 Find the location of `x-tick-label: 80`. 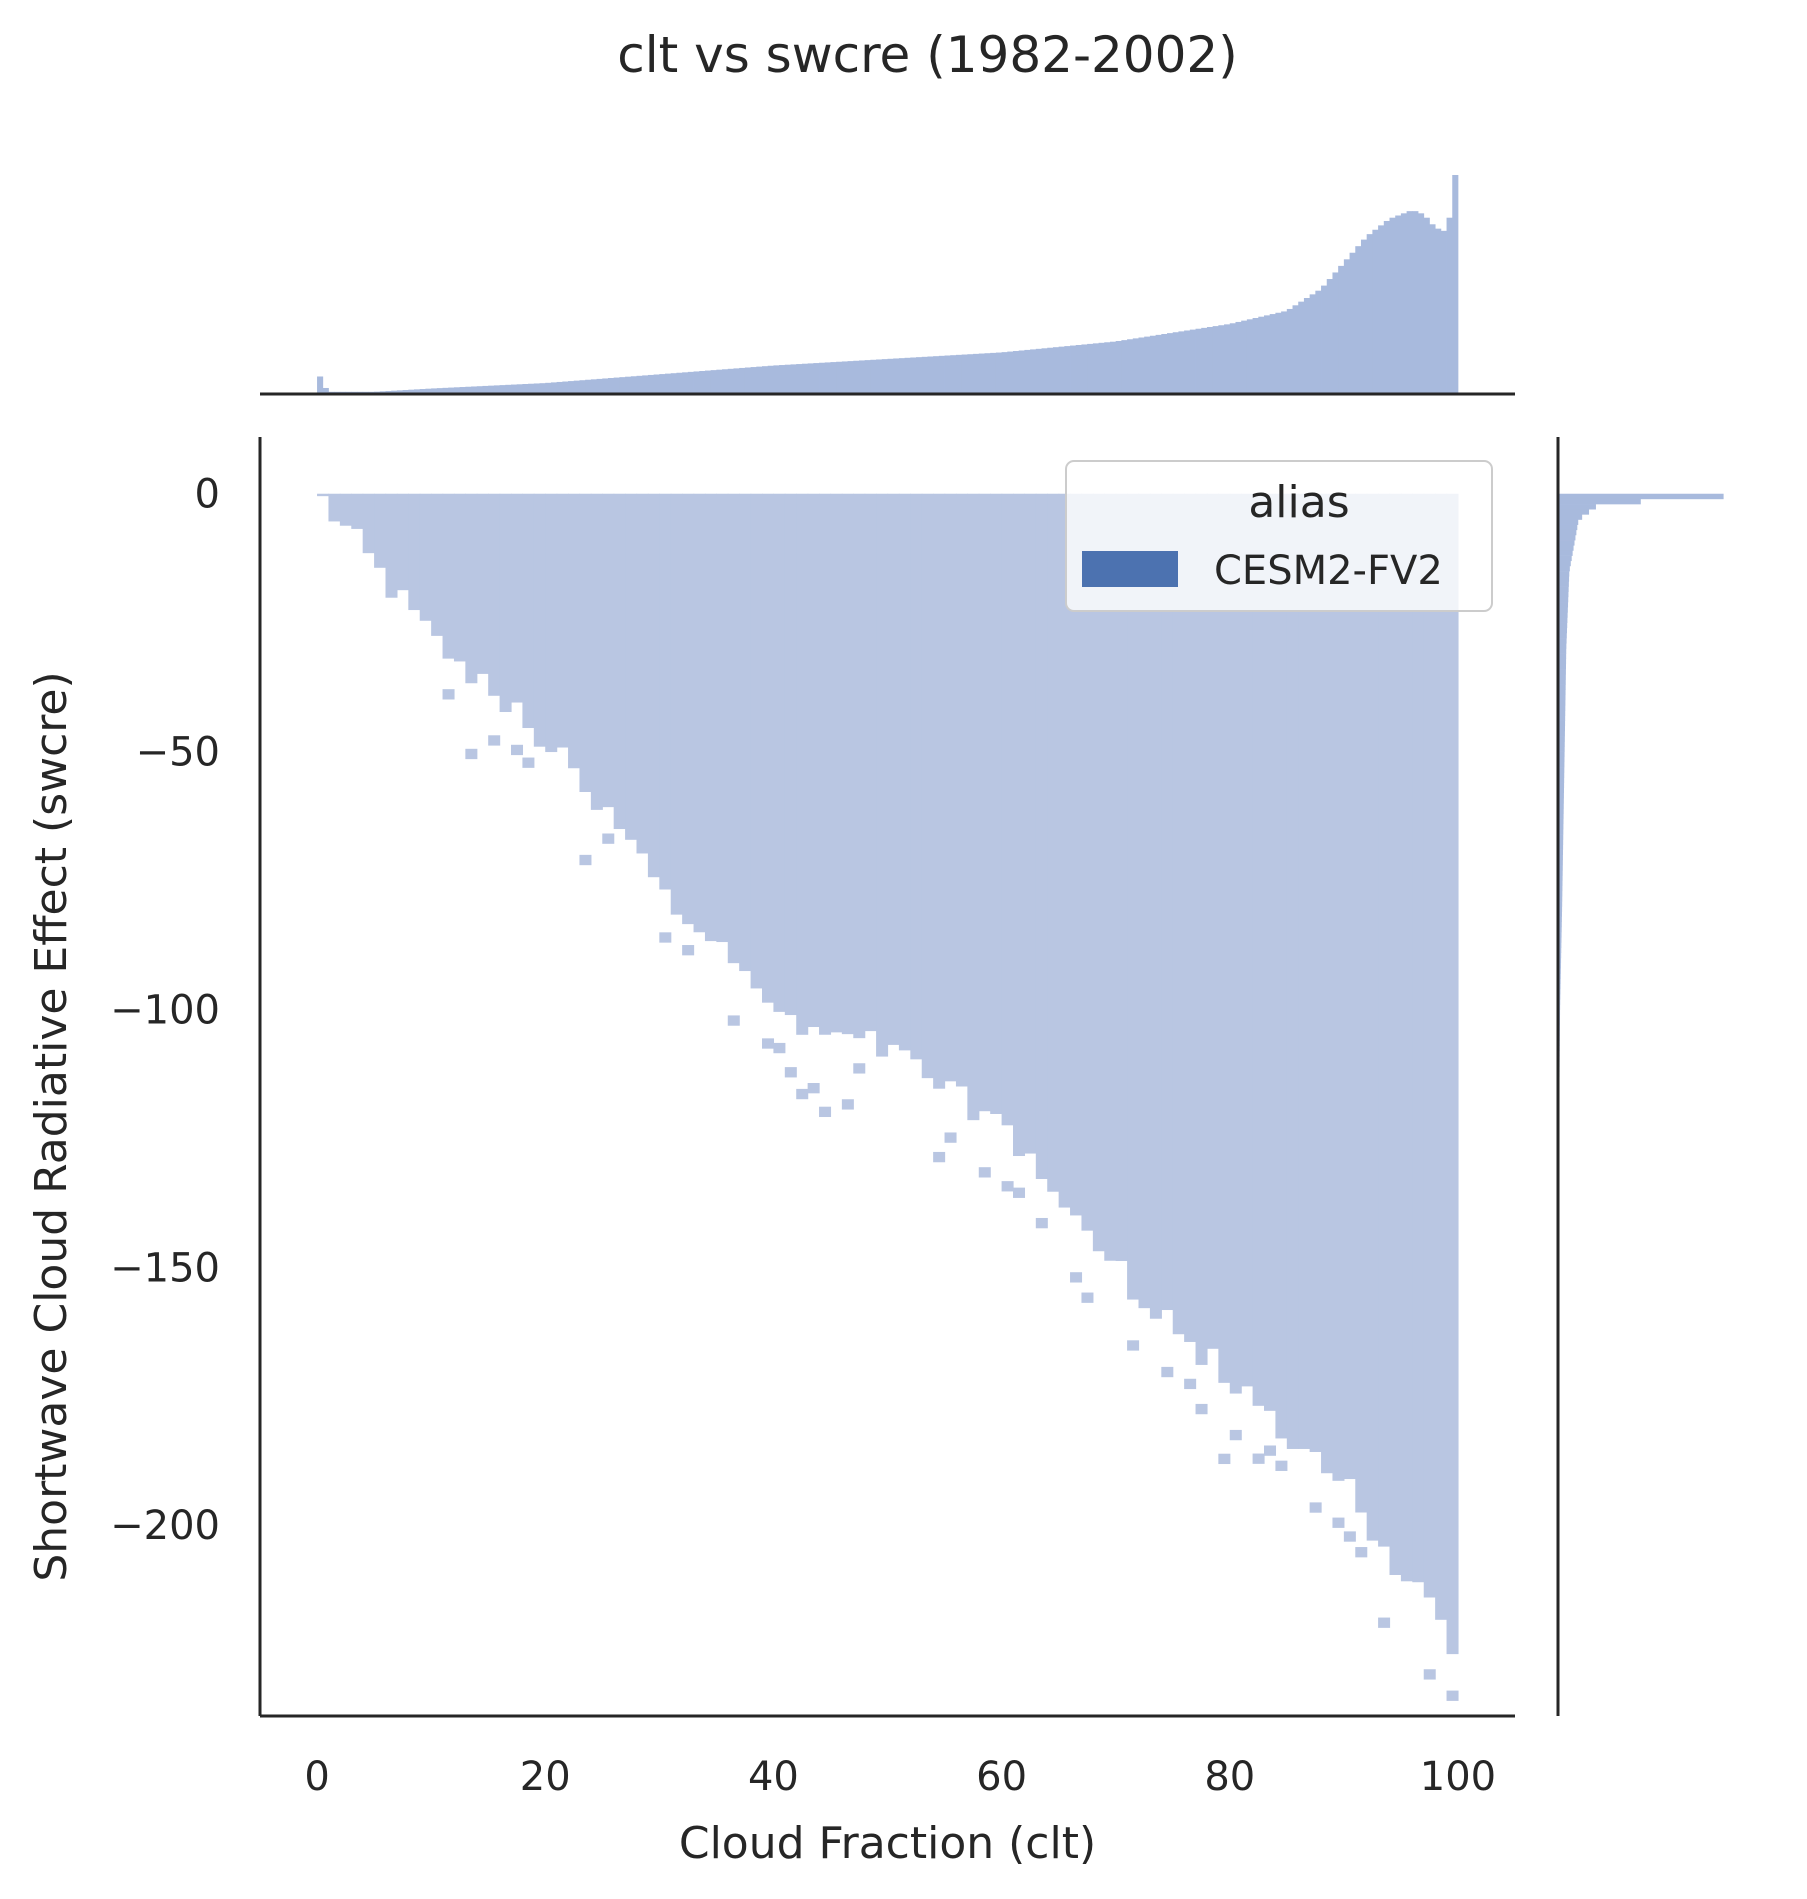

x-tick-label: 80 is located at coordinates (1229, 1777).